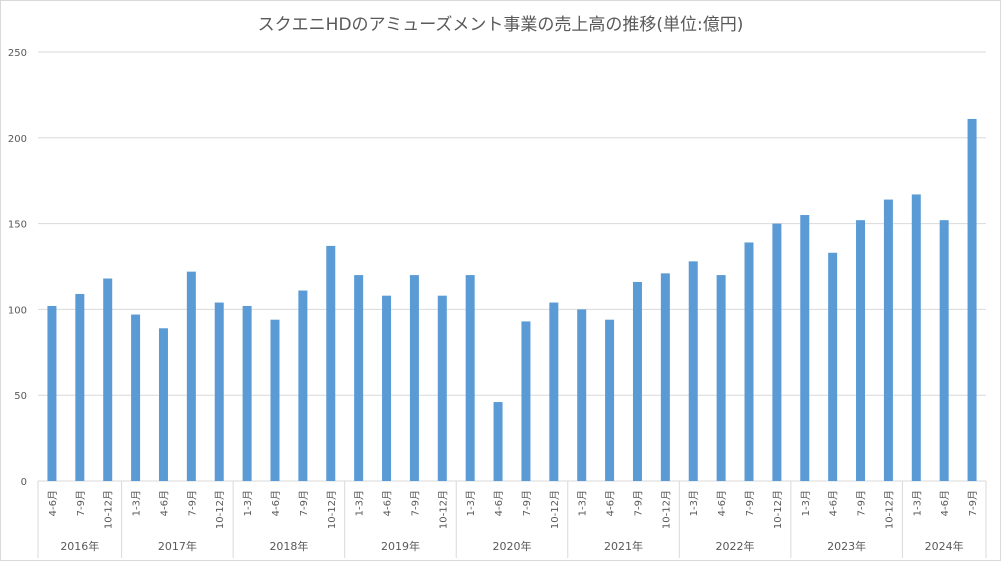 This screenshot has width=1001, height=561. What do you see at coordinates (24, 482) in the screenshot?
I see `y-tick-label: 0` at bounding box center [24, 482].